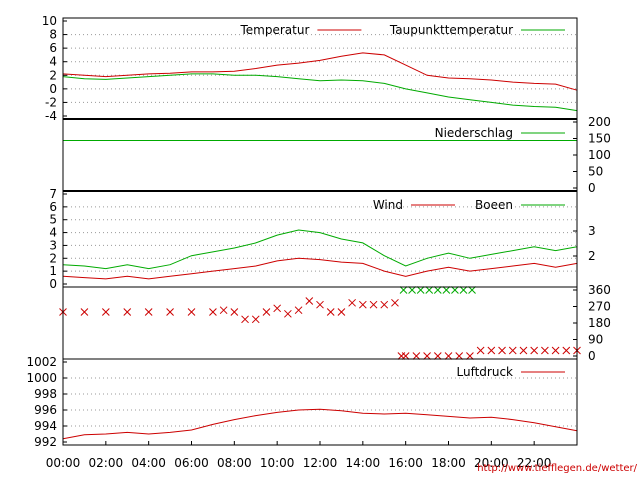 This screenshot has width=640, height=480. Describe the element at coordinates (53, 194) in the screenshot. I see `y-tick-label: 7` at that location.